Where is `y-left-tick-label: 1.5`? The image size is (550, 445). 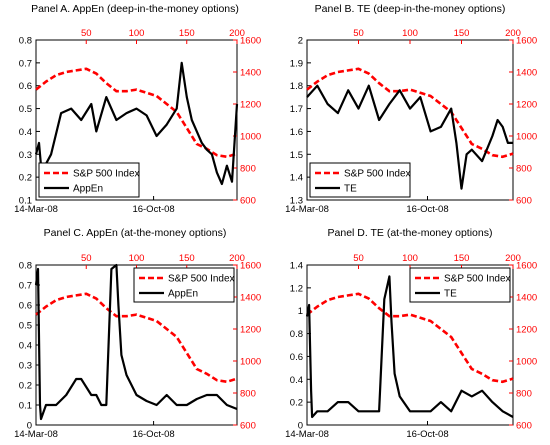
y-left-tick-label: 1.5 is located at coordinates (296, 155).